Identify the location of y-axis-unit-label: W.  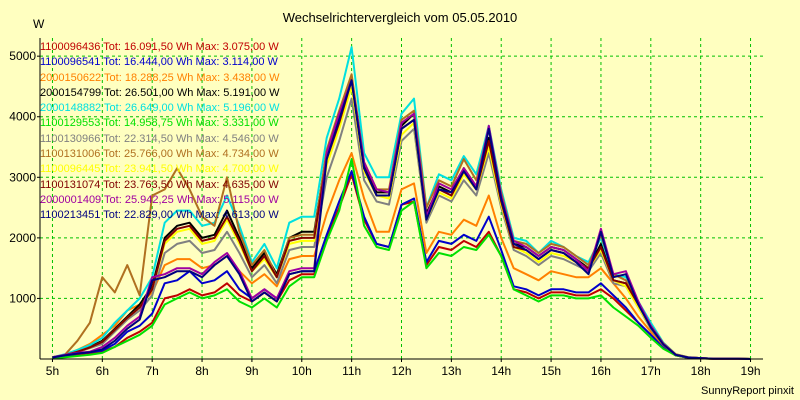
(39, 24).